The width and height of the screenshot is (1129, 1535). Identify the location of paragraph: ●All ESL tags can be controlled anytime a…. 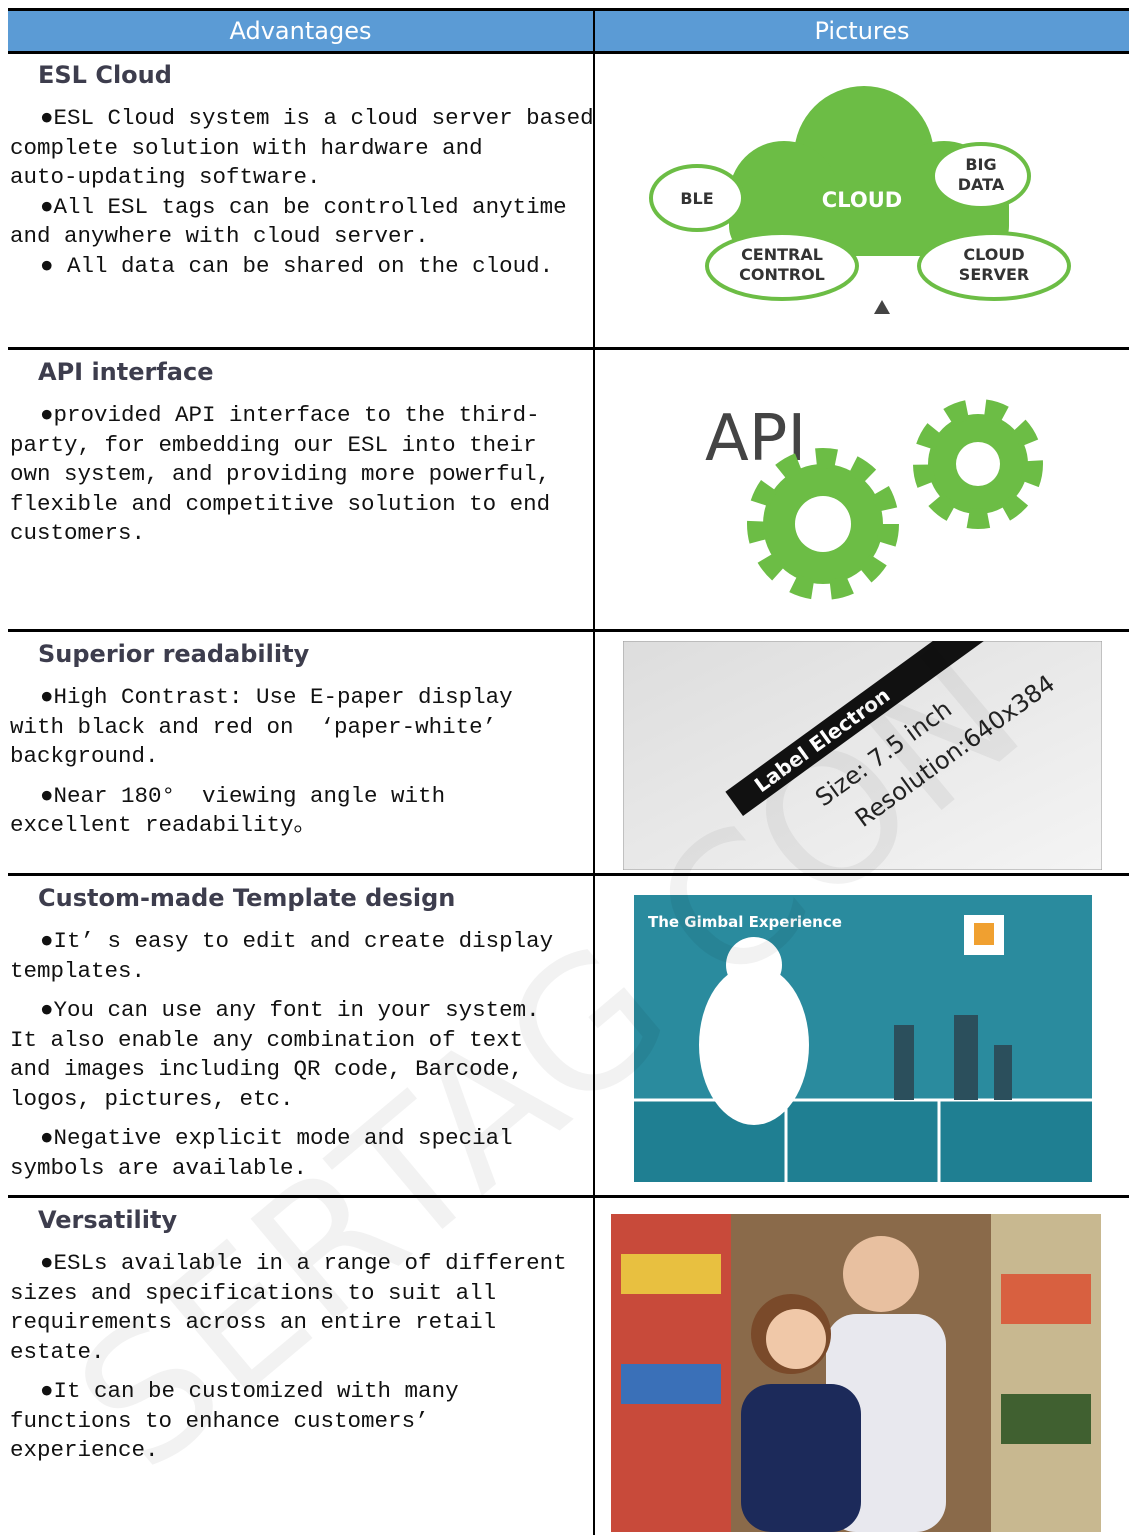
(300, 222).